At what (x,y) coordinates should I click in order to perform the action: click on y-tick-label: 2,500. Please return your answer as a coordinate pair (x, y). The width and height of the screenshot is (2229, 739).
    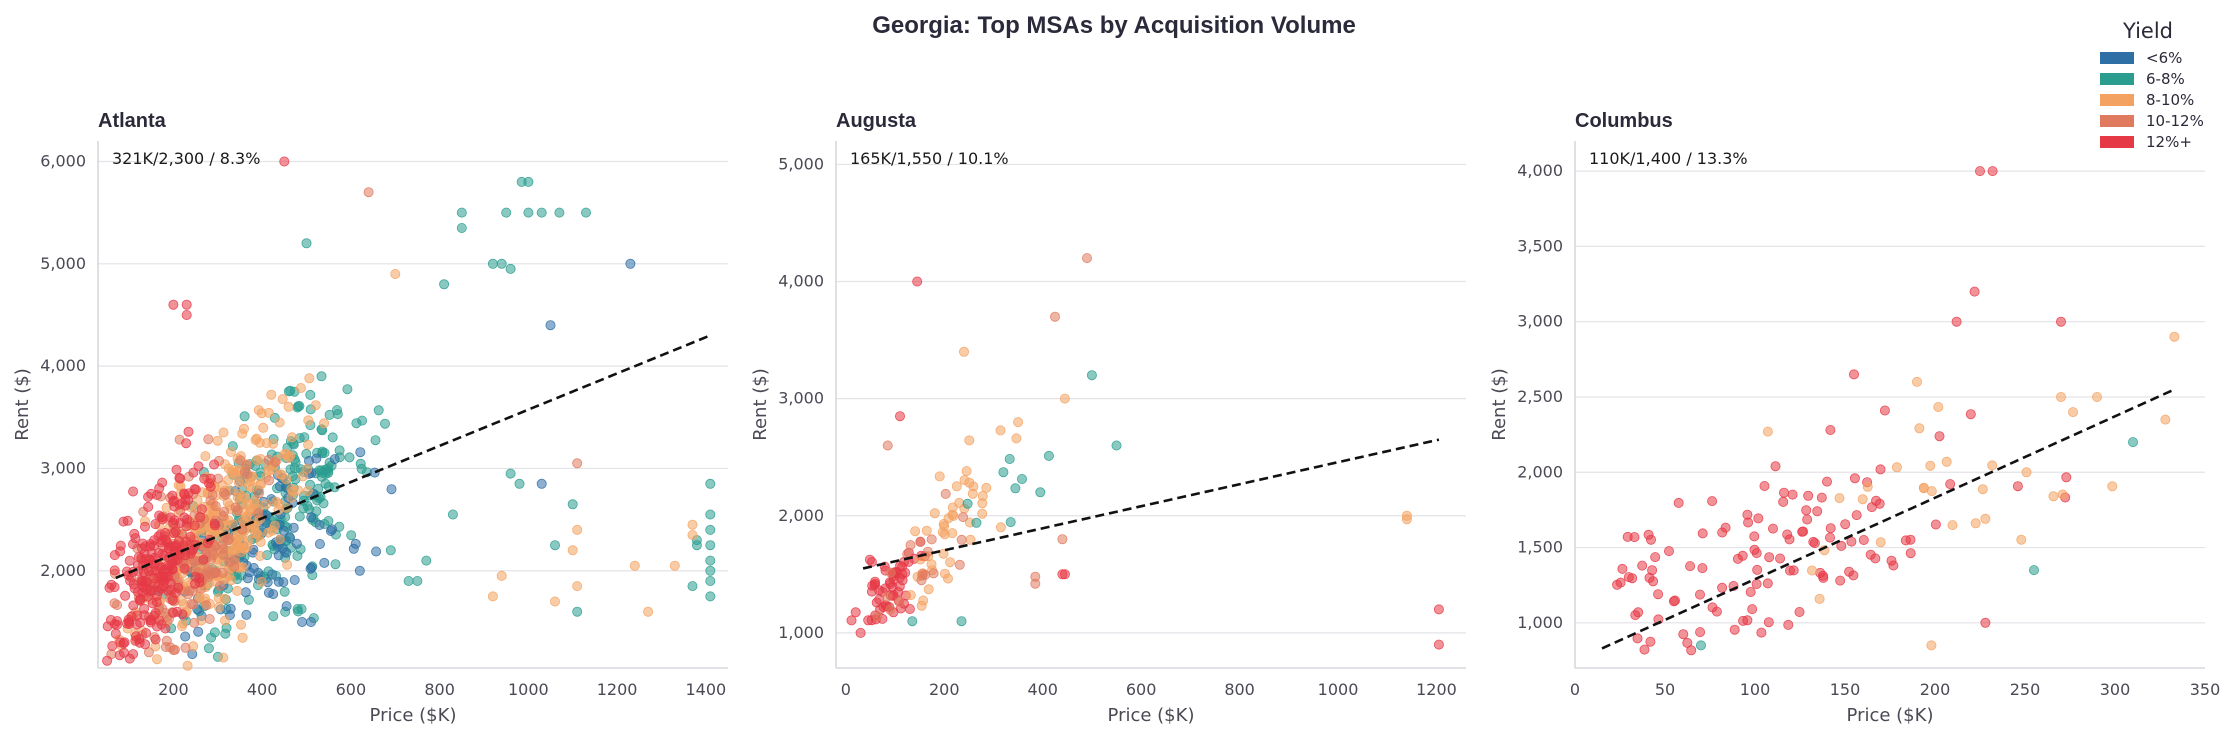
    Looking at the image, I should click on (1540, 396).